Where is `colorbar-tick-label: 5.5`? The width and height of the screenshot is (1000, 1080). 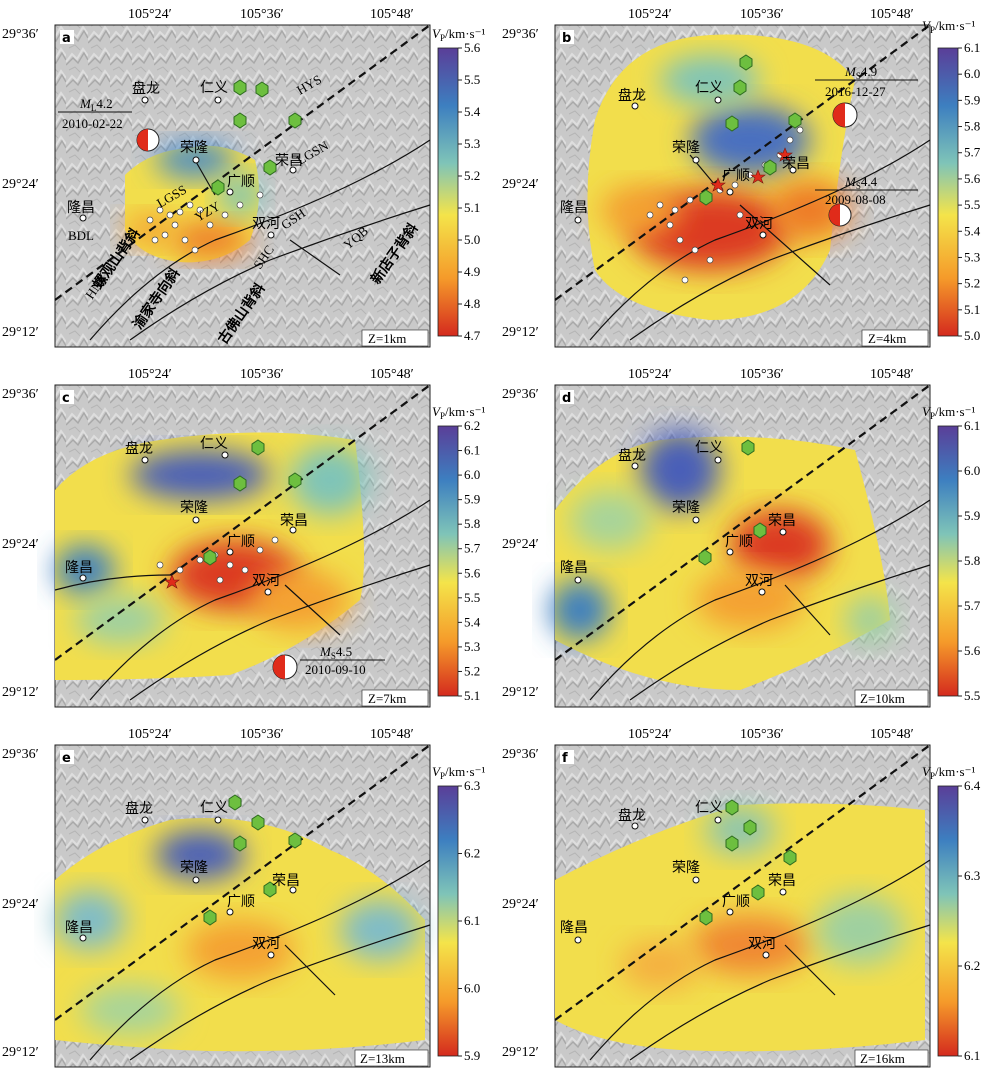
colorbar-tick-label: 5.5 is located at coordinates (472, 597).